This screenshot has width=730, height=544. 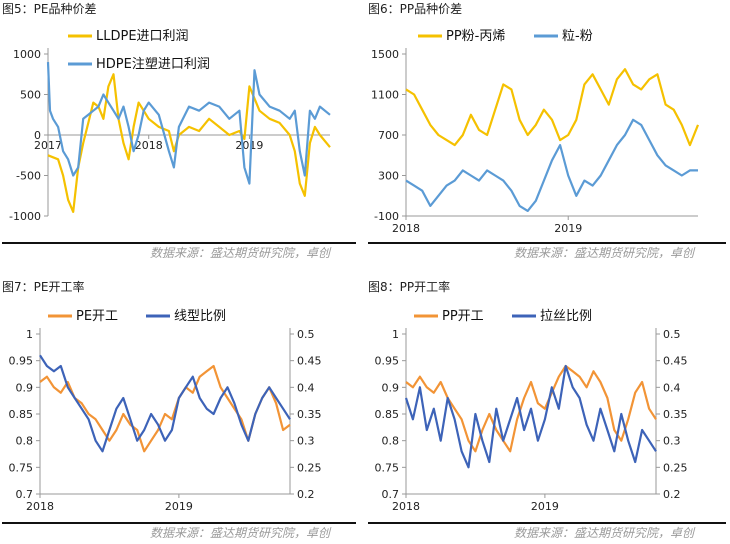 What do you see at coordinates (200, 316) in the screenshot?
I see `legend-label-1: 线型比例` at bounding box center [200, 316].